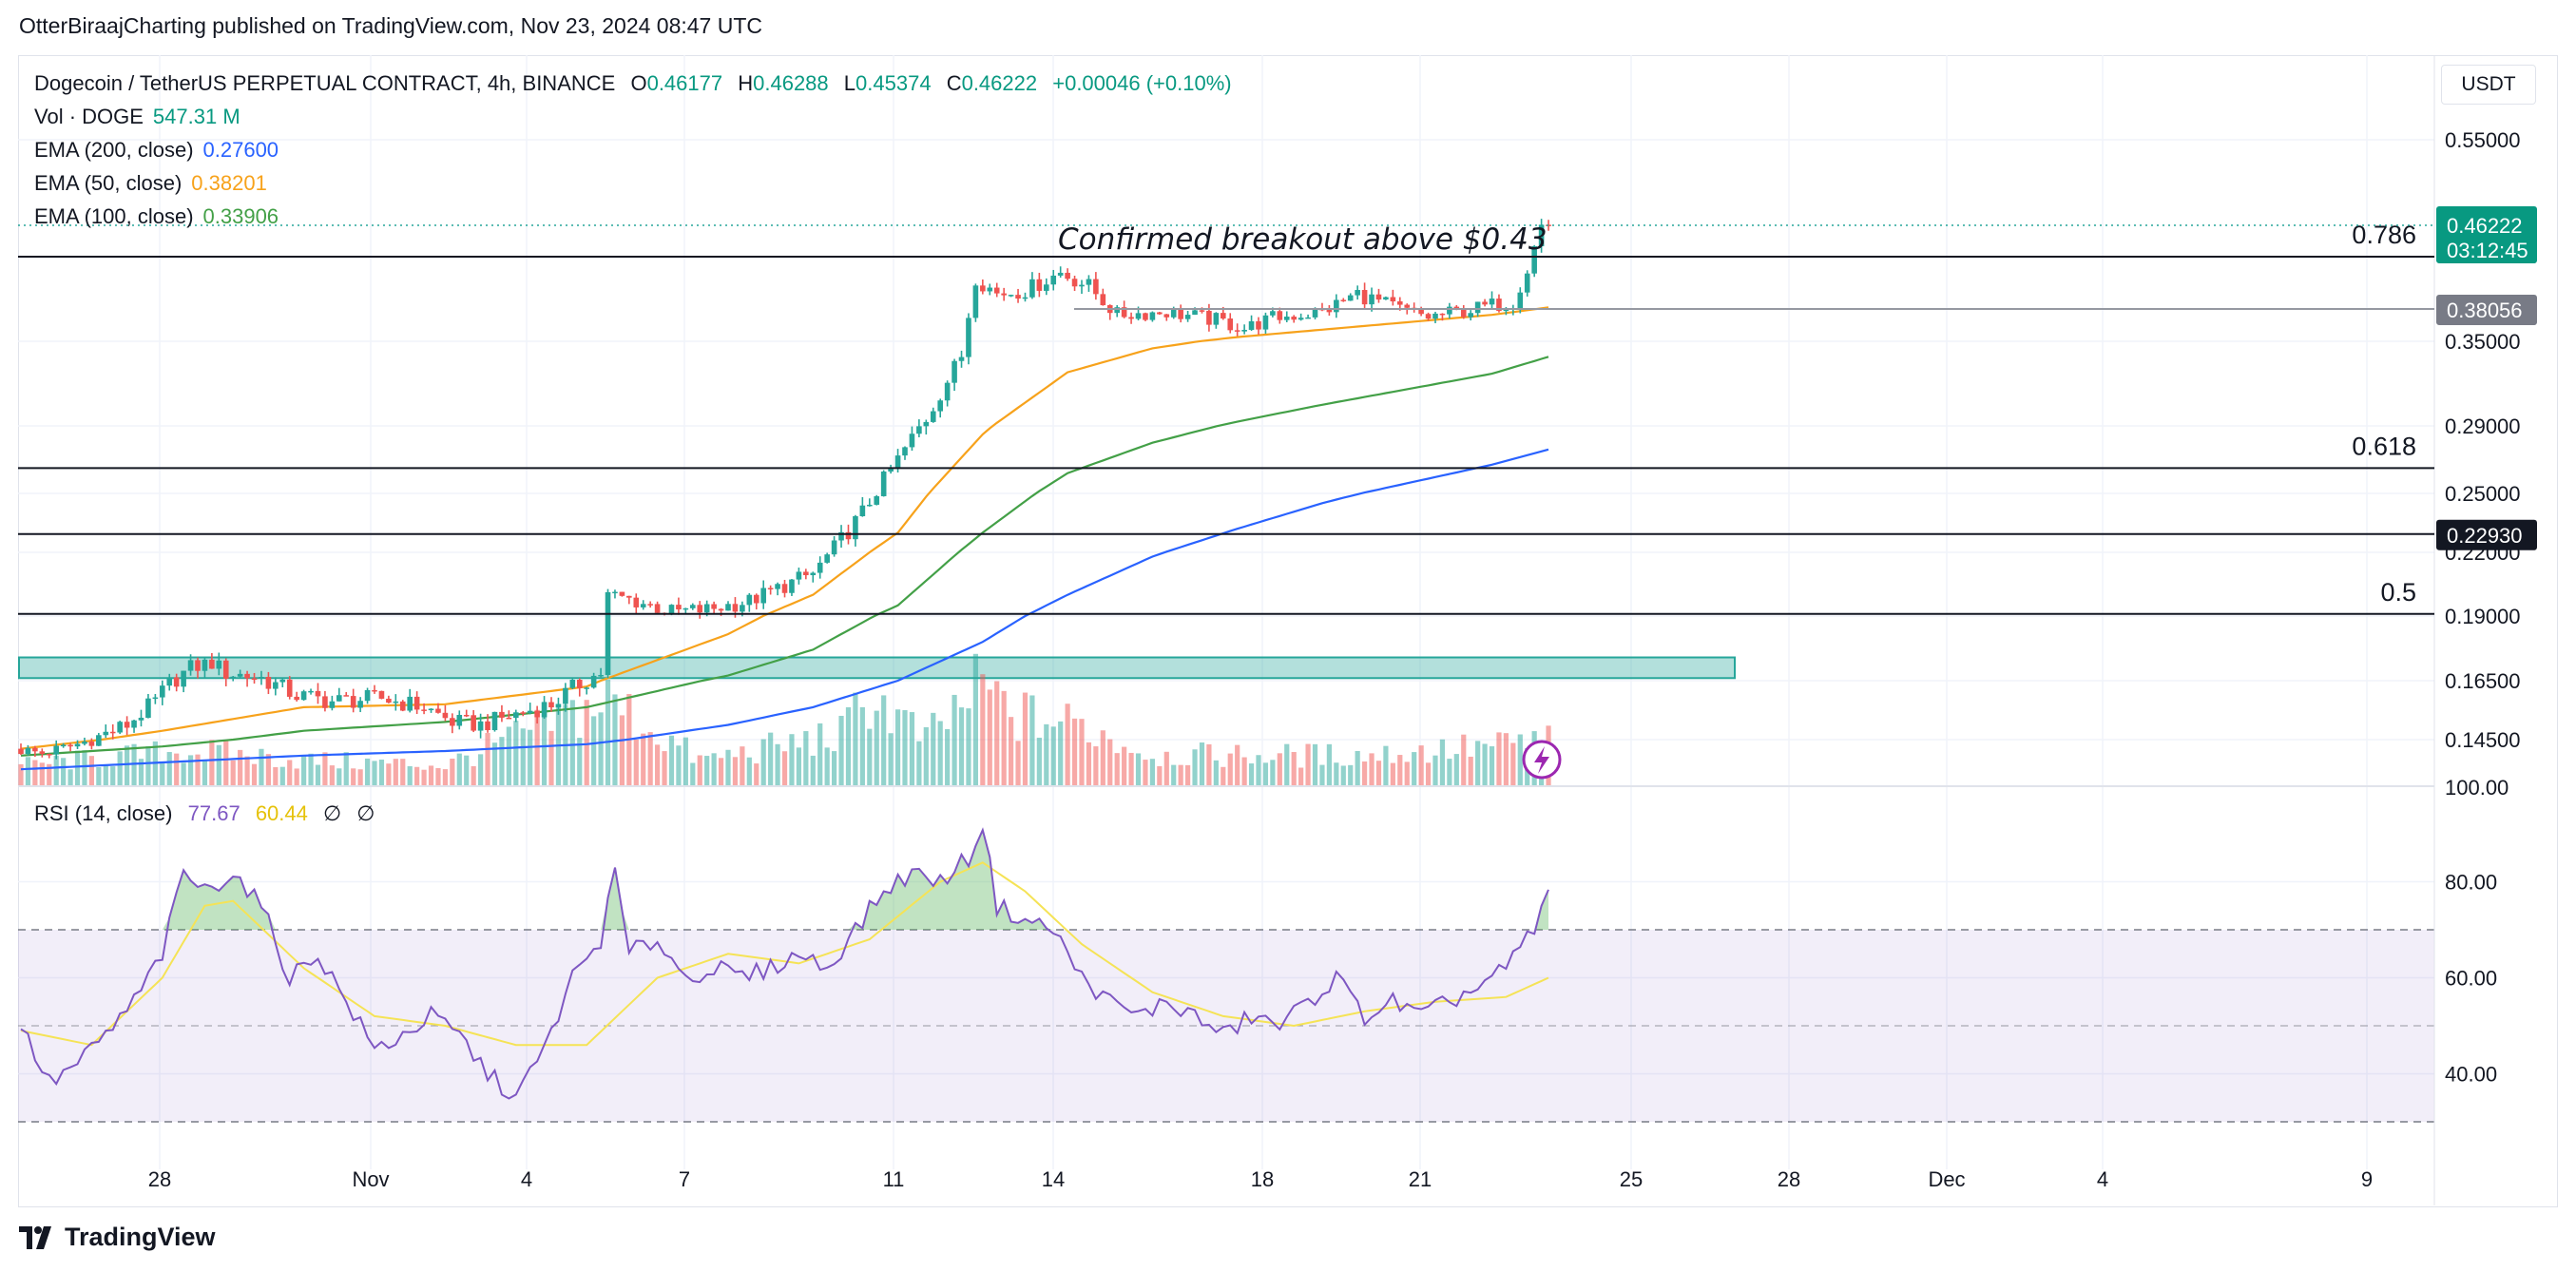 This screenshot has width=2576, height=1272. Describe the element at coordinates (114, 150) in the screenshot. I see `ema200-label: EMA (200, close)` at that location.